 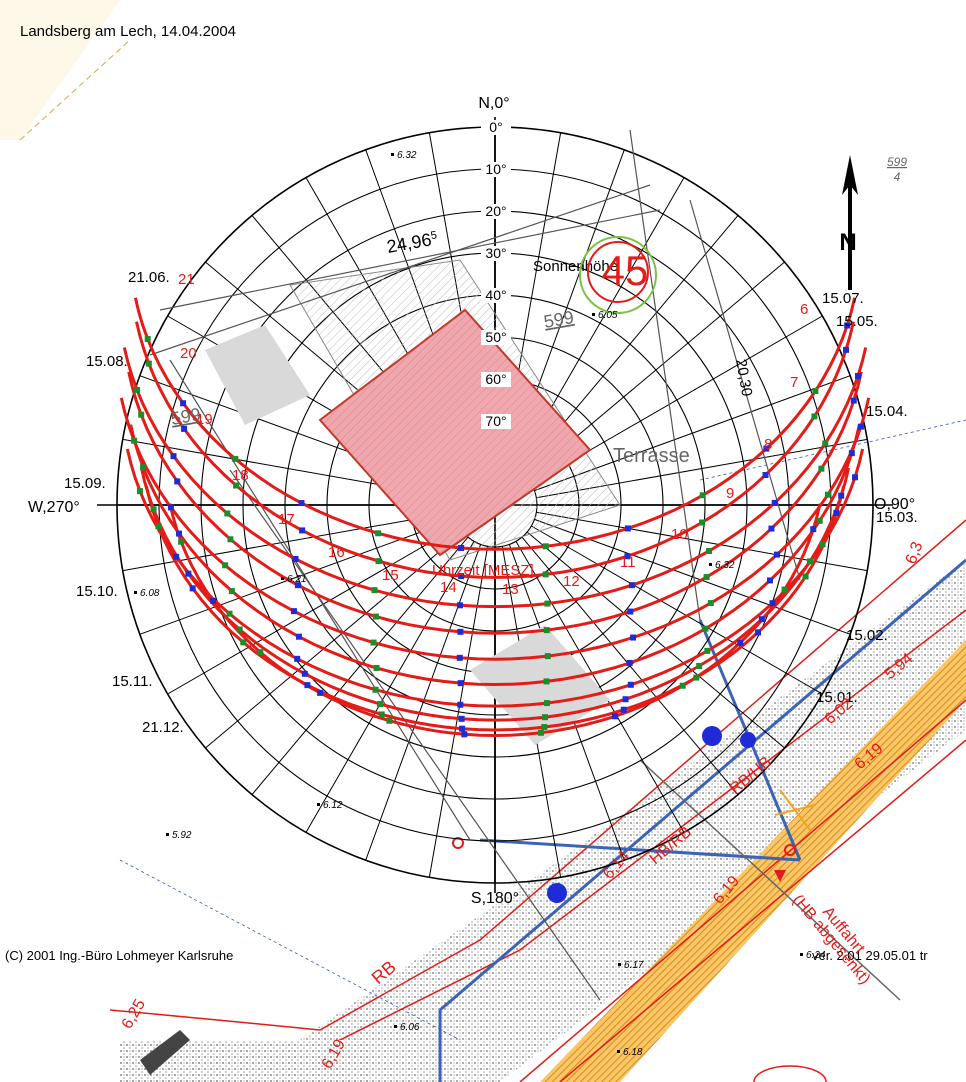 I want to click on date-label-left: 15.11., so click(x=132, y=681).